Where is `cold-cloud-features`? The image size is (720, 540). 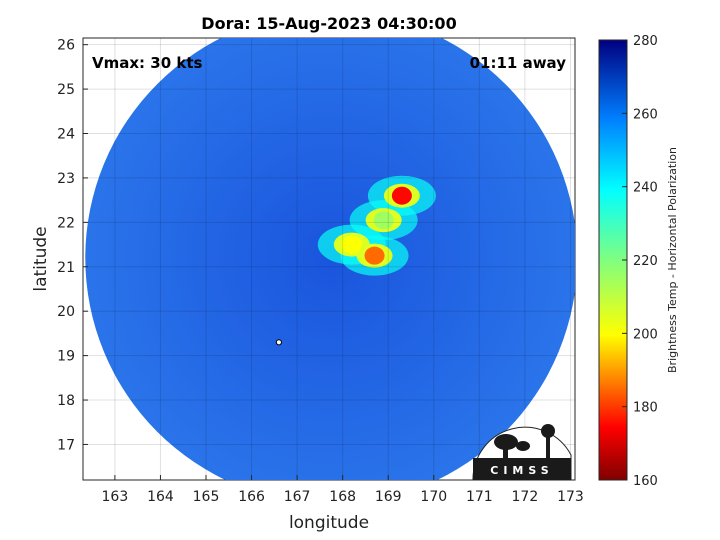
cold-cloud-features is located at coordinates (376, 225).